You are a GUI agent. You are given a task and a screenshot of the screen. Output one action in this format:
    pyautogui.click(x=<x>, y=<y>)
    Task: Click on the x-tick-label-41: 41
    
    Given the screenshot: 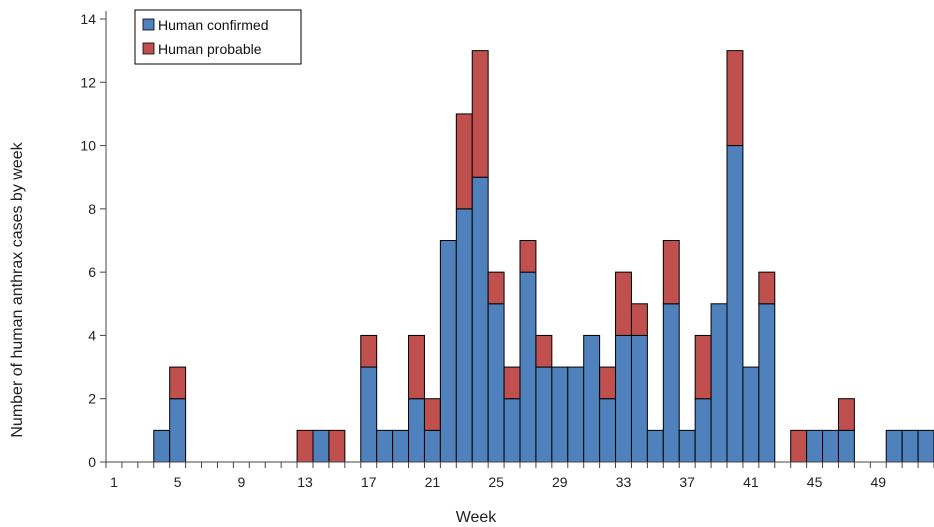 What is the action you would take?
    pyautogui.click(x=751, y=482)
    